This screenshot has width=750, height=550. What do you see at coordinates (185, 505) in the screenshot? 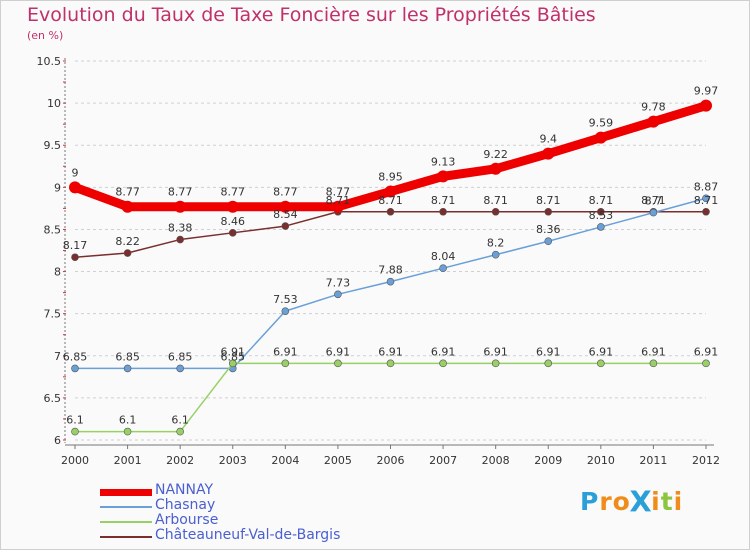
I see `legend-label: Chasnay` at bounding box center [185, 505].